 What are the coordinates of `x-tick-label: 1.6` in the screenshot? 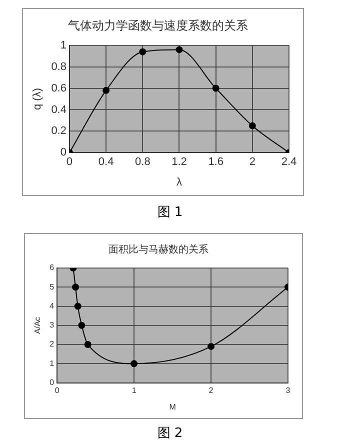 It's located at (216, 162).